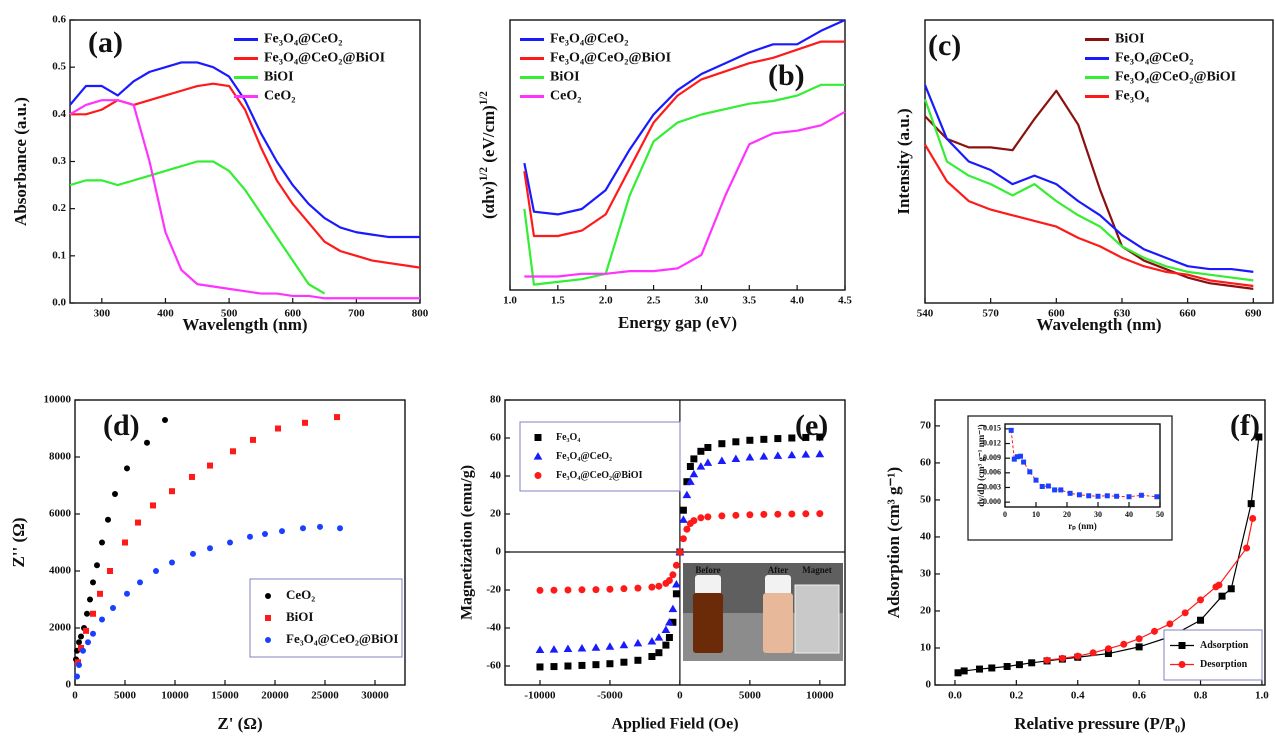 The height and width of the screenshot is (738, 1275). I want to click on vial, so click(778, 623).